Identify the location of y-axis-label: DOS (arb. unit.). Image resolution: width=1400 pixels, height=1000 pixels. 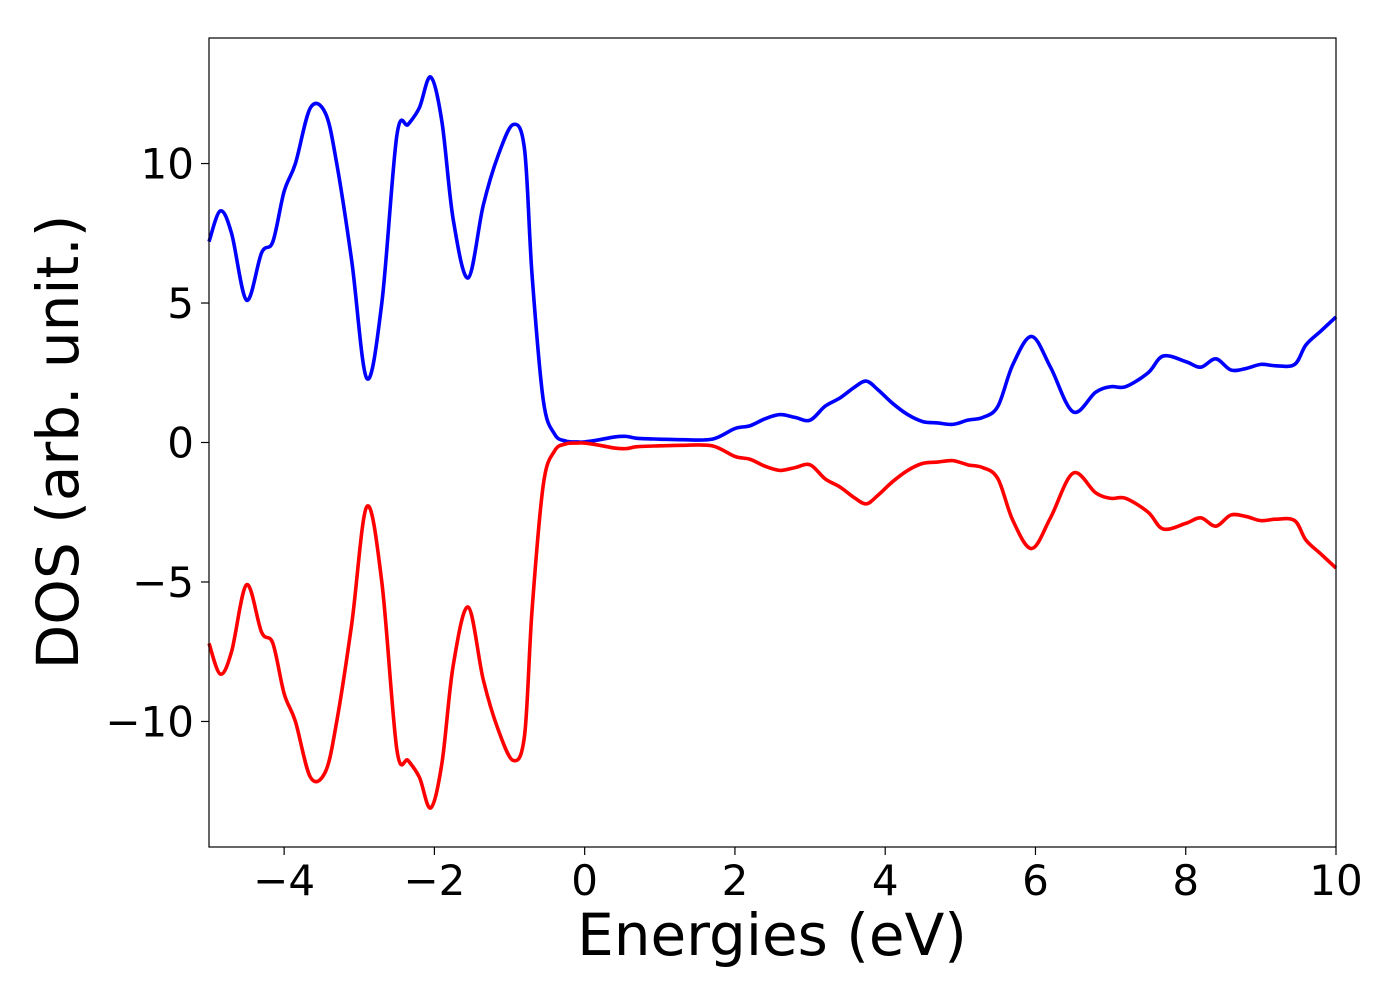
(58, 442).